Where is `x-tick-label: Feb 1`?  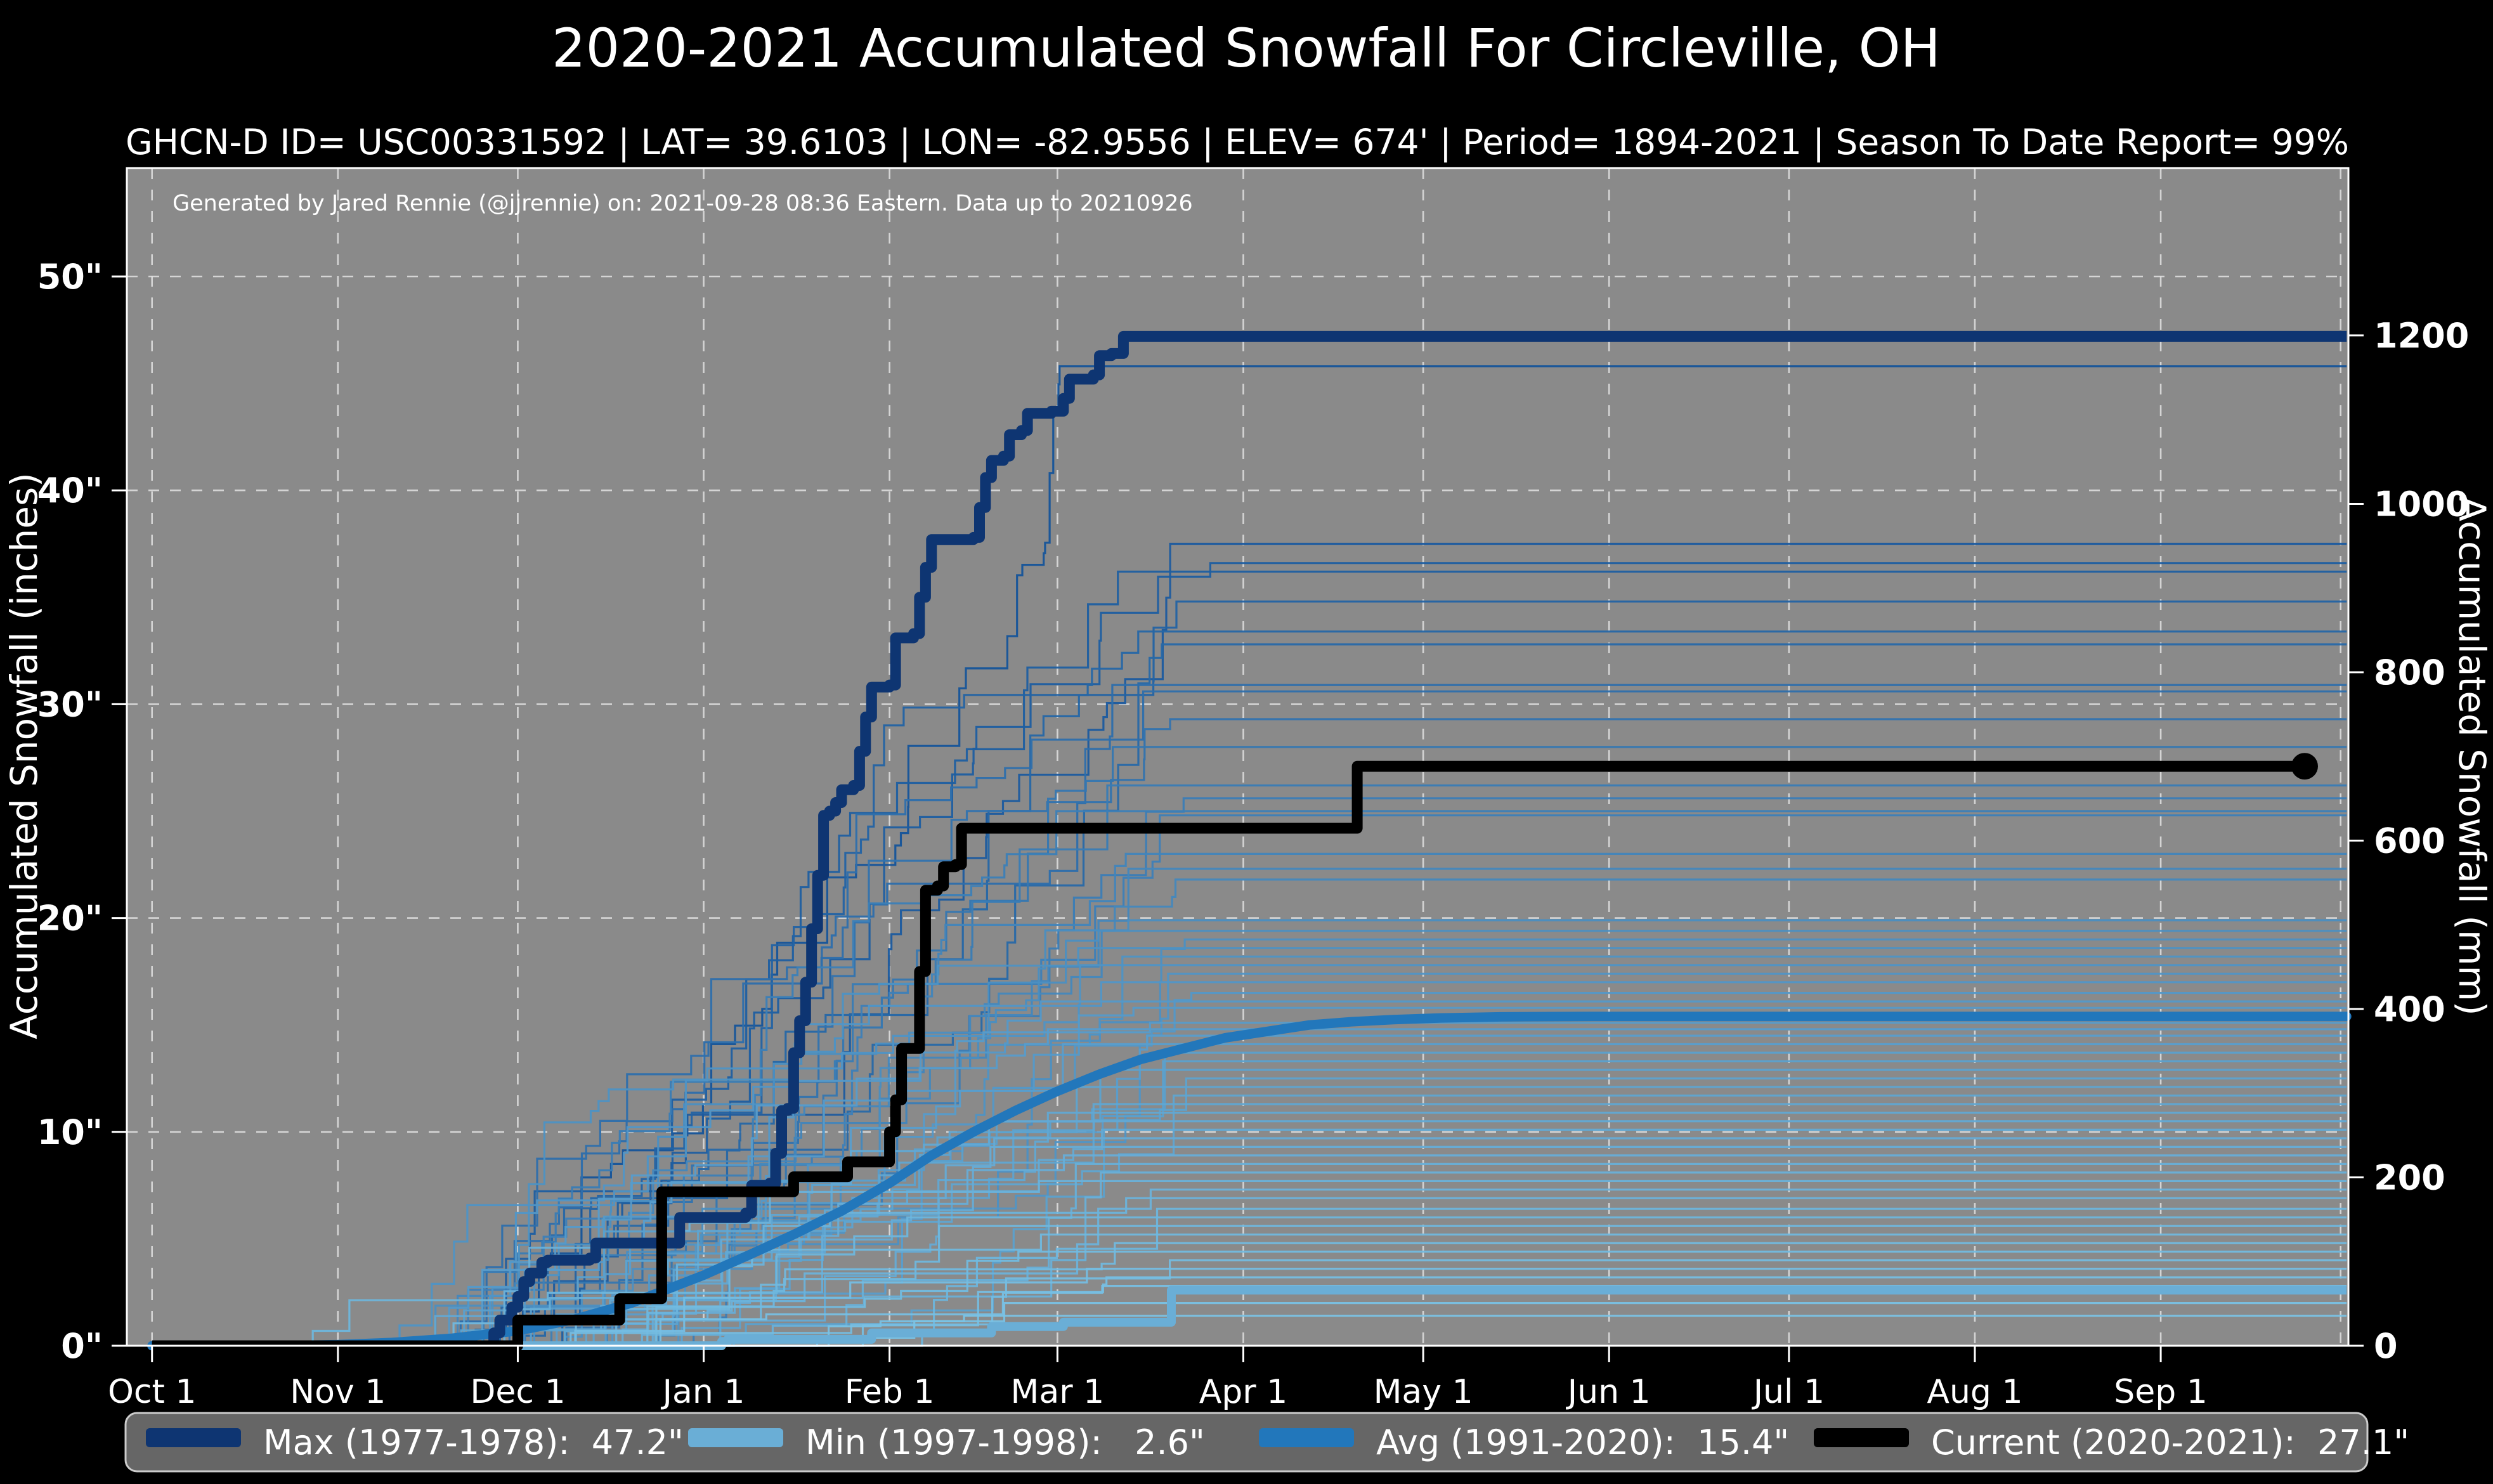
x-tick-label: Feb 1 is located at coordinates (890, 1392).